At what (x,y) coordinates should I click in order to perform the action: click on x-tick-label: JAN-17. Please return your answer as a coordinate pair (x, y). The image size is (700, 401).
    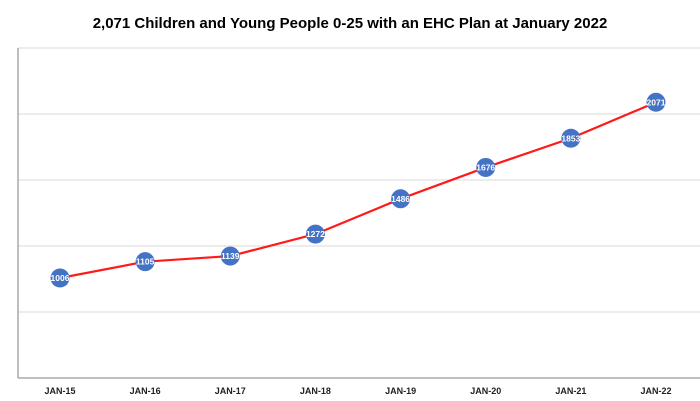
    Looking at the image, I should click on (230, 391).